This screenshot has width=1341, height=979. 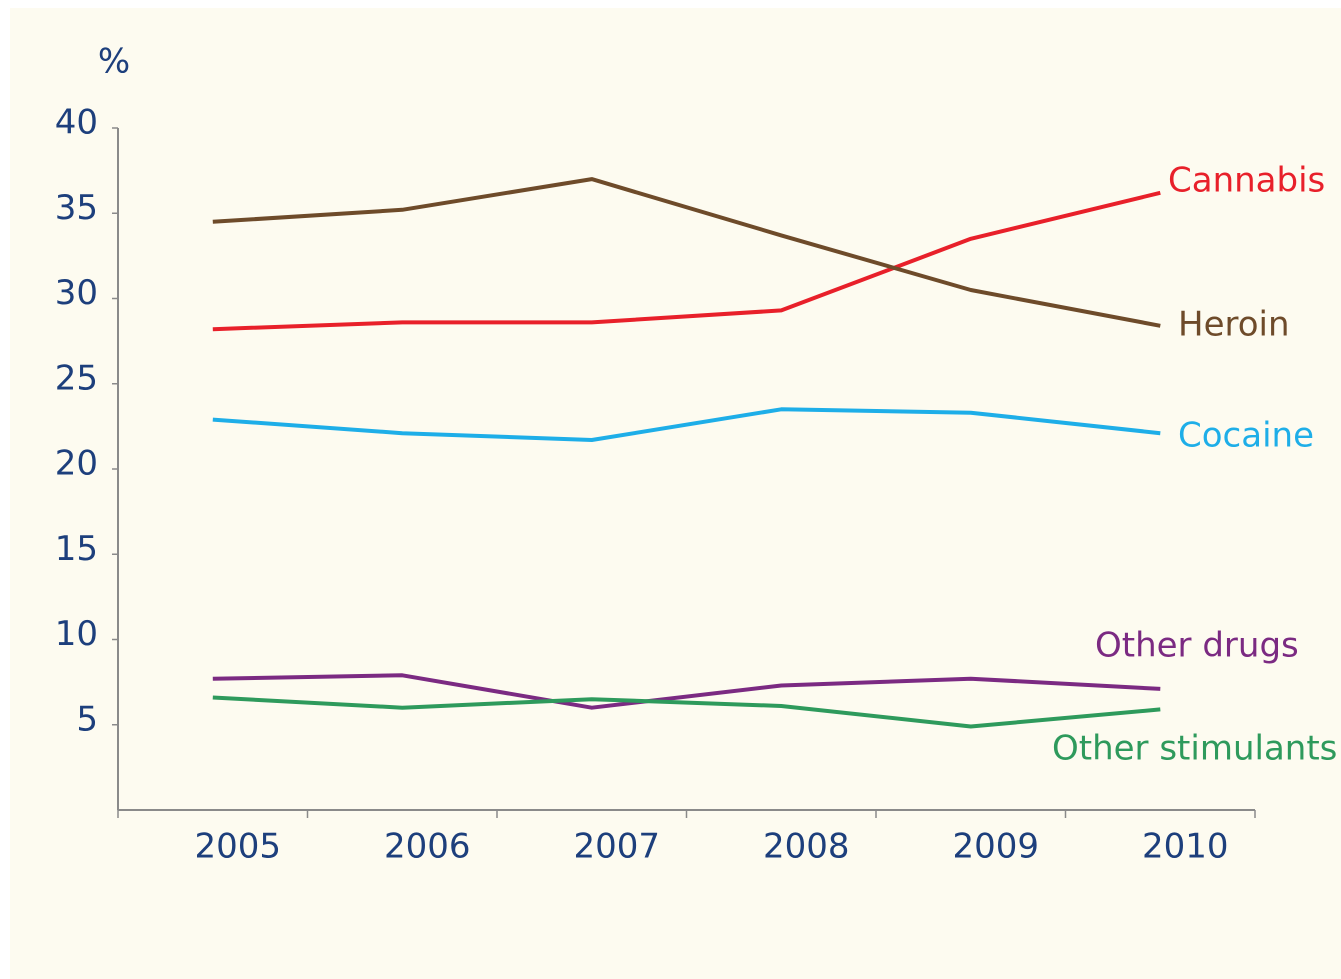 I want to click on series-label: Other stimulants, so click(x=1194, y=749).